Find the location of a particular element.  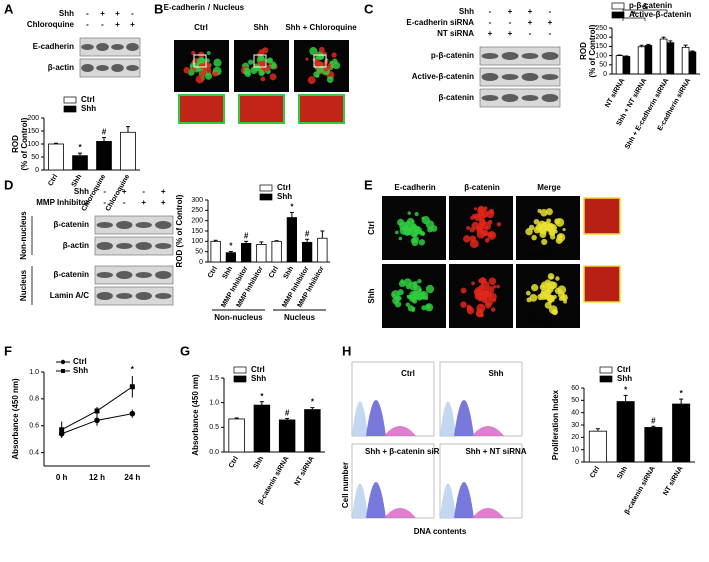

y-tick-label: 1.0 is located at coordinates (34, 372).